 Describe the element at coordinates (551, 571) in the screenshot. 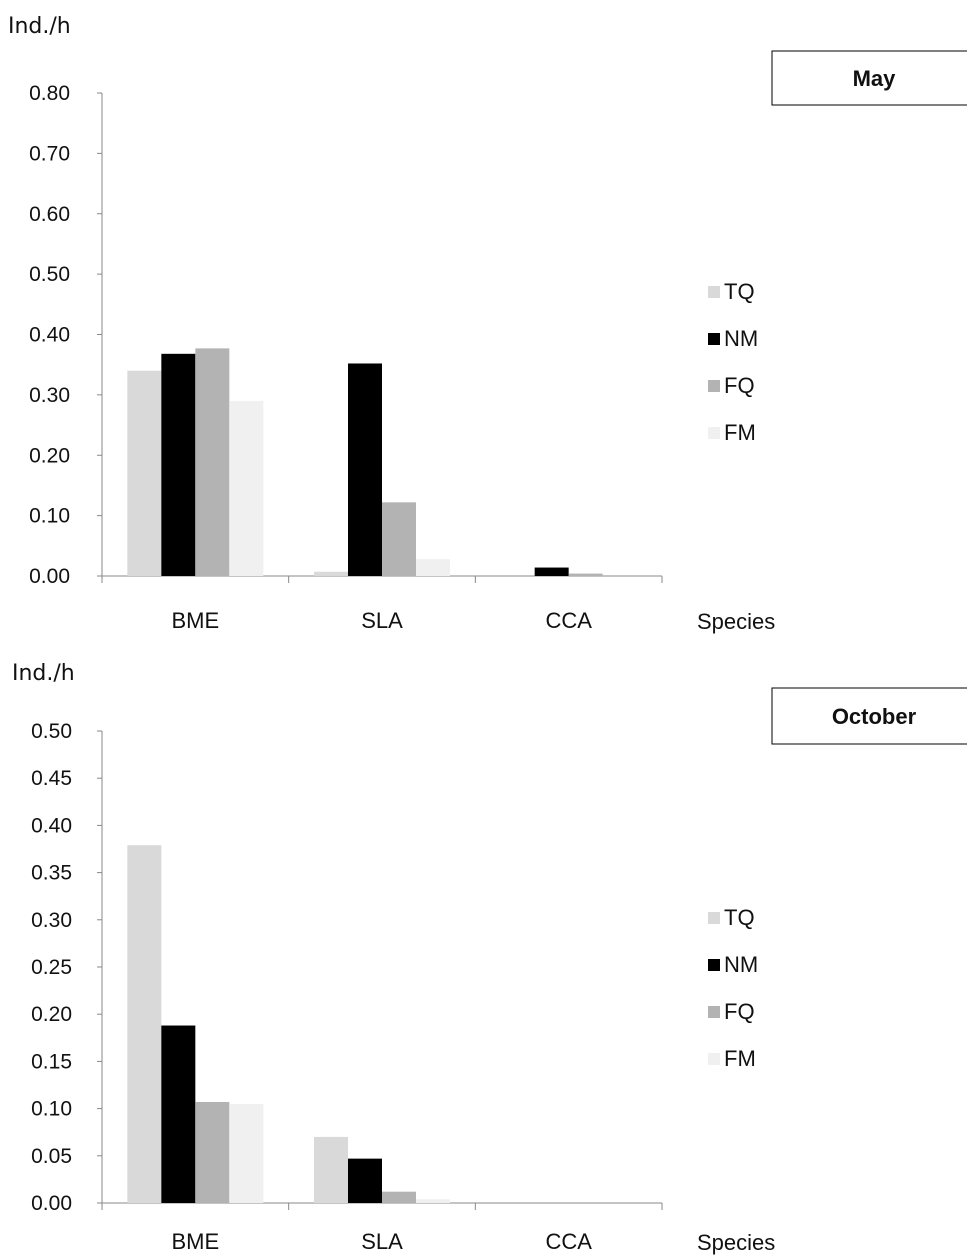

I see `bar-nm-cca` at that location.